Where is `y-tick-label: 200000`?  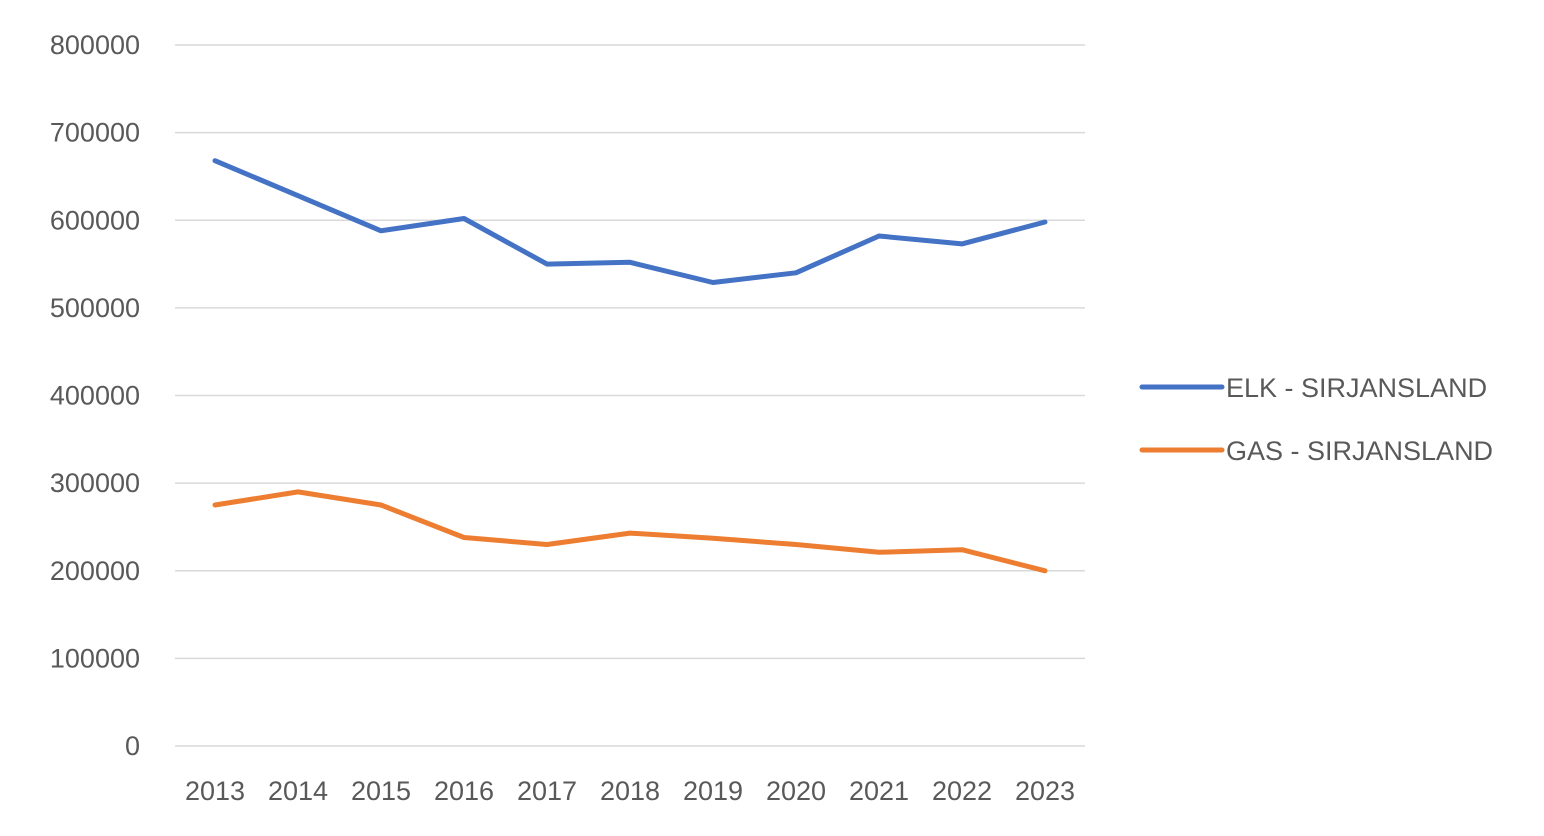 y-tick-label: 200000 is located at coordinates (95, 571).